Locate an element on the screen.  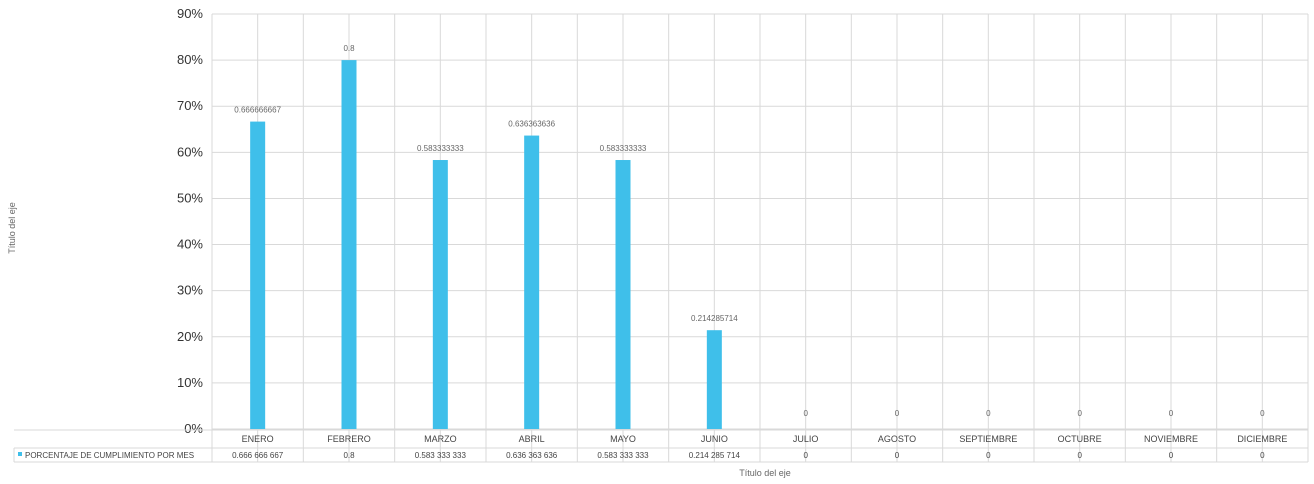
x-category-label: SEPTIEMBRE is located at coordinates (988, 439).